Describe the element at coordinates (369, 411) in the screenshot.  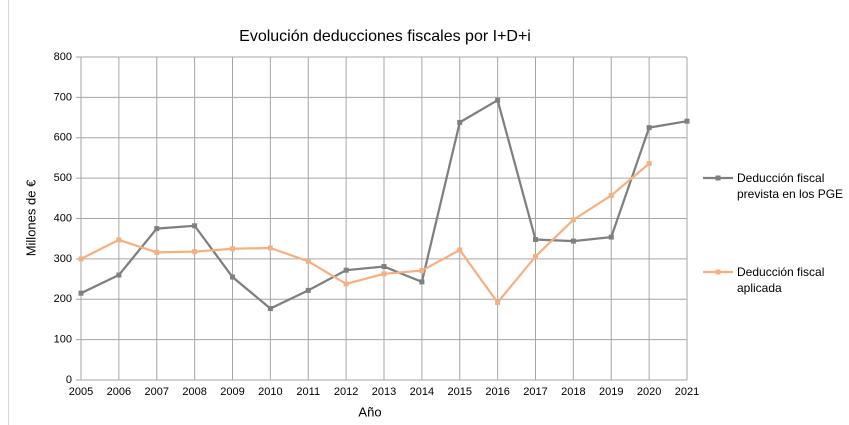
I see `x-axis-label: Año` at that location.